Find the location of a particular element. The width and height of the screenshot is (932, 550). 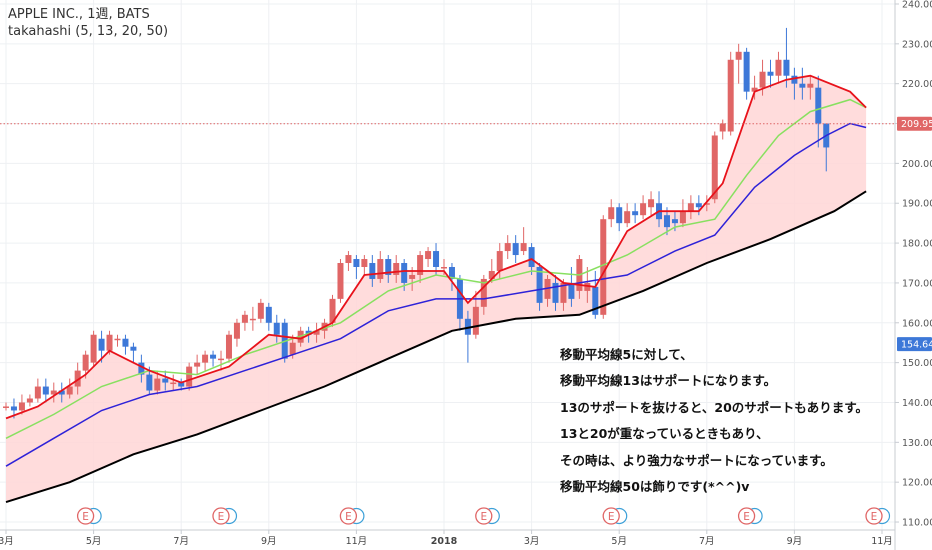

x-tick-label: 2018 is located at coordinates (444, 541).